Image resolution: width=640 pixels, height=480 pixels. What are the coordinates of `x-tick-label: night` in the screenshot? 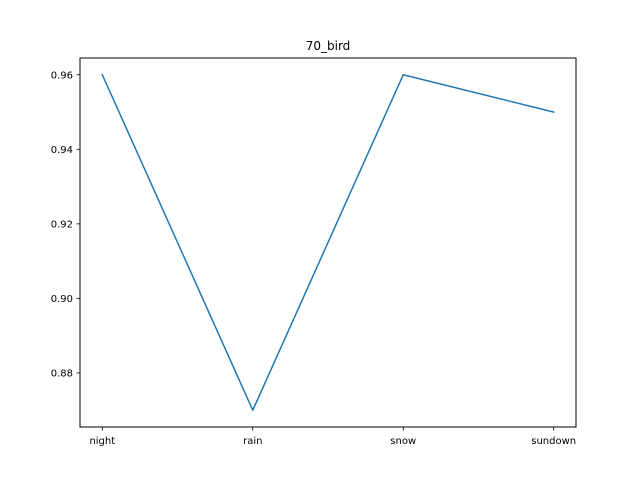 It's located at (102, 441).